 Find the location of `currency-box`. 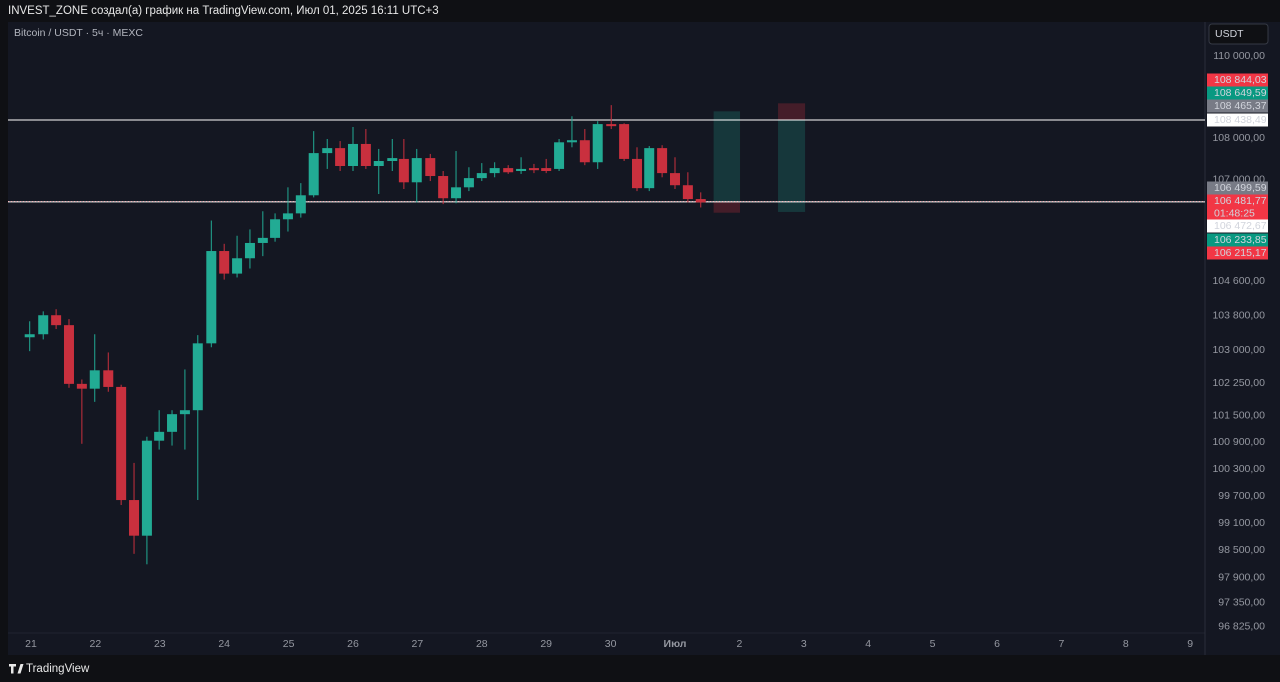

currency-box is located at coordinates (1238, 34).